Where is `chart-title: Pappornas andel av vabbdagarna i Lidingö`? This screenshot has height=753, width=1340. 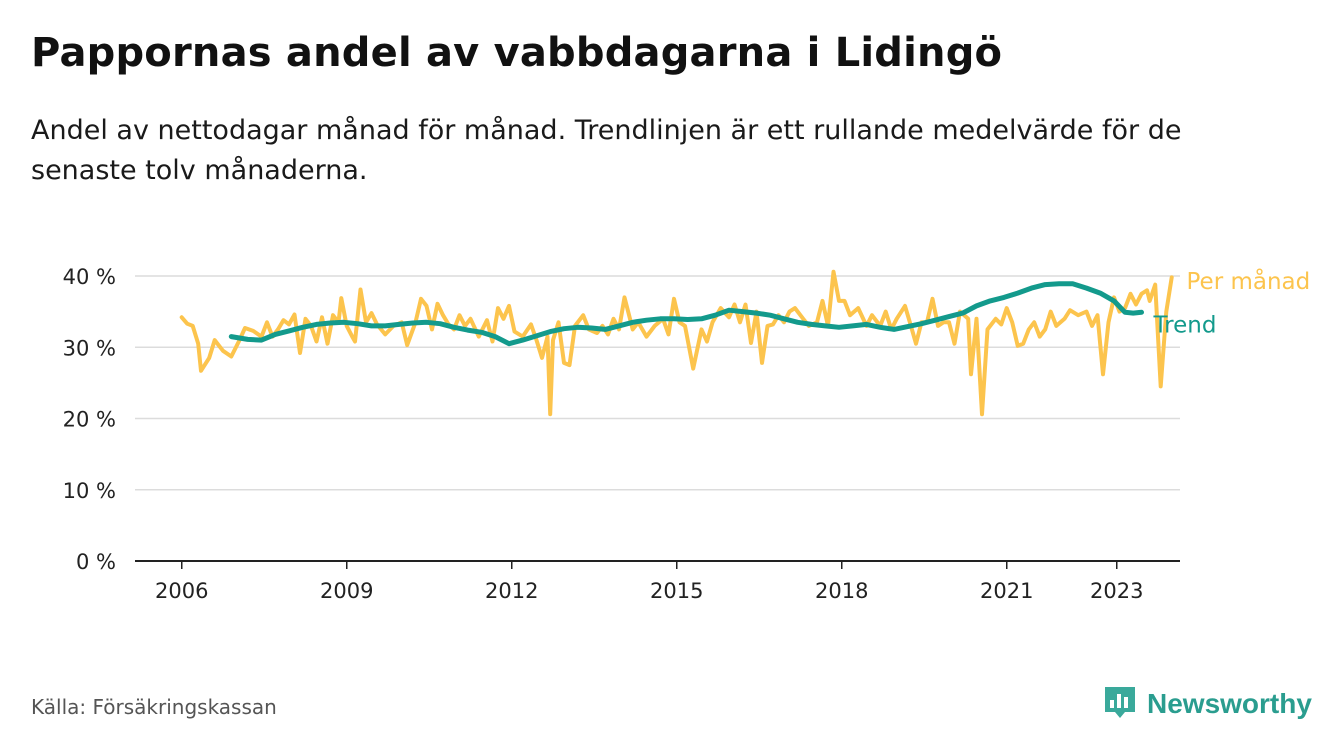
chart-title: Pappornas andel av vabbdagarna i Lidingö is located at coordinates (517, 53).